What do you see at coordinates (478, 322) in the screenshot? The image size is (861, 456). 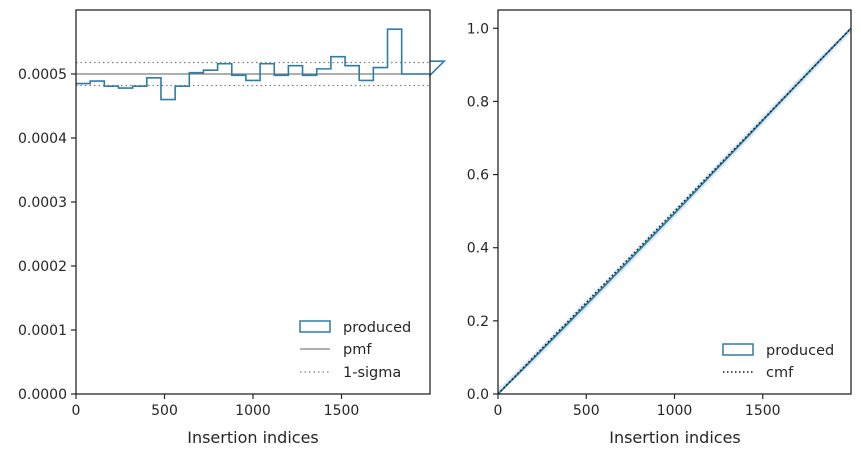 I see `y-tick-label: 0.2` at bounding box center [478, 322].